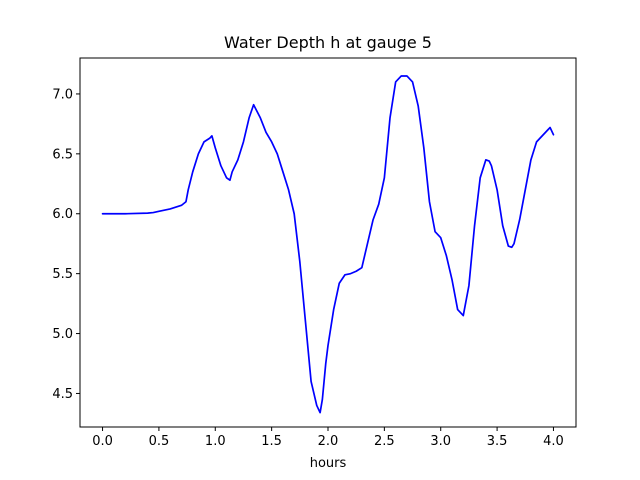  Describe the element at coordinates (62, 154) in the screenshot. I see `y-tick-label: 6.5` at that location.